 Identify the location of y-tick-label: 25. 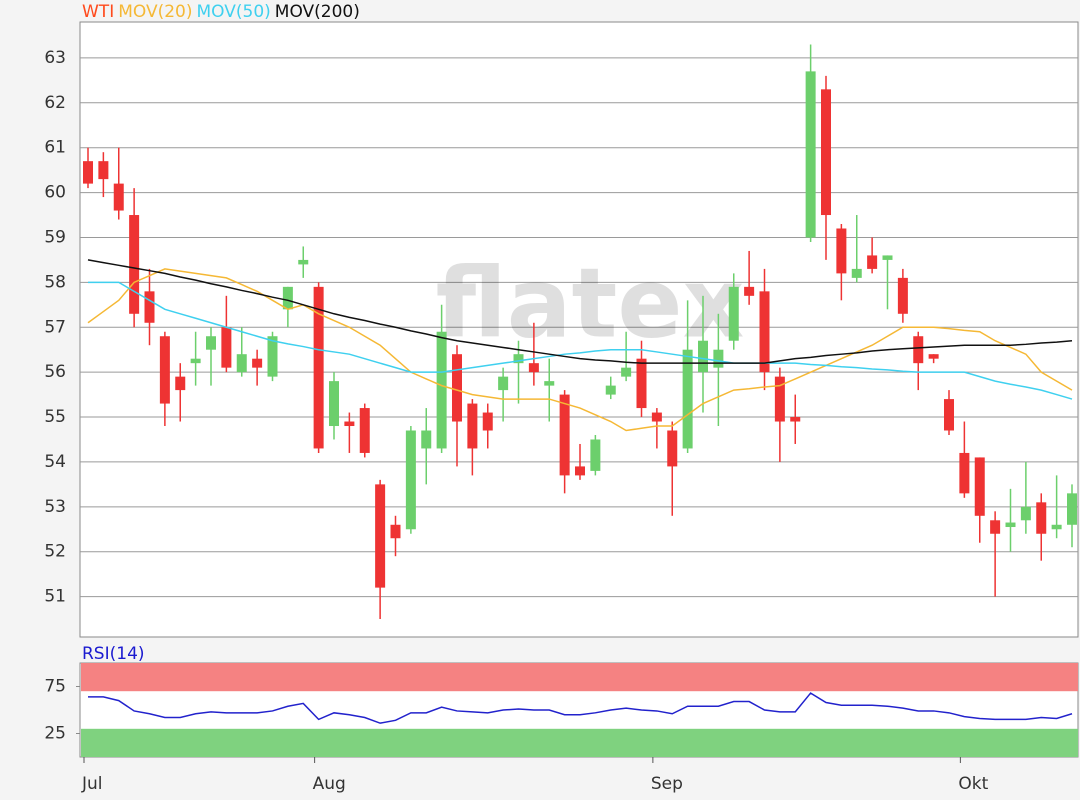
(55, 734).